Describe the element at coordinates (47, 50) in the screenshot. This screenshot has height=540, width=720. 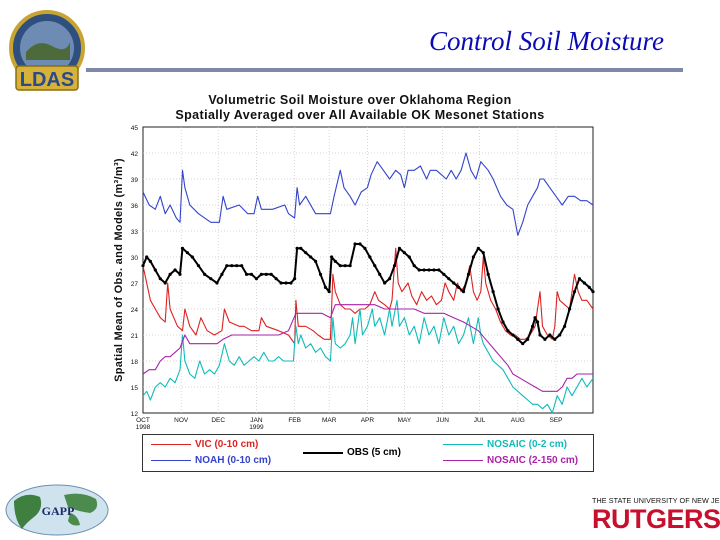
I see `ldas-logo: LDAS` at that location.